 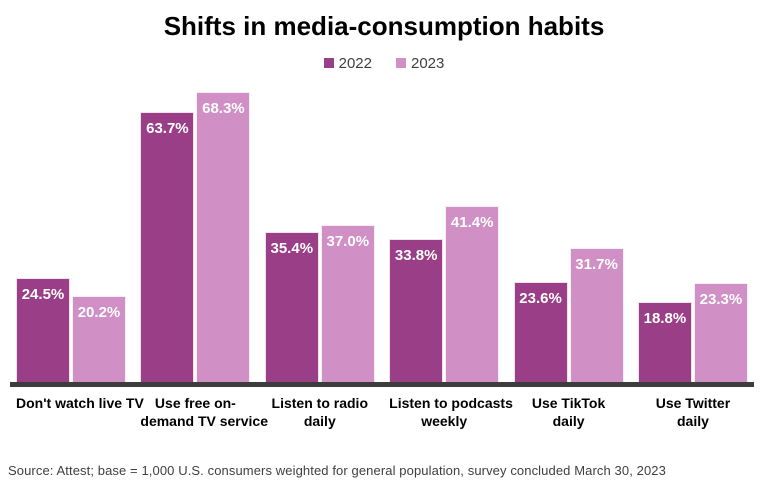 I want to click on legend-label: 2023, so click(x=428, y=63).